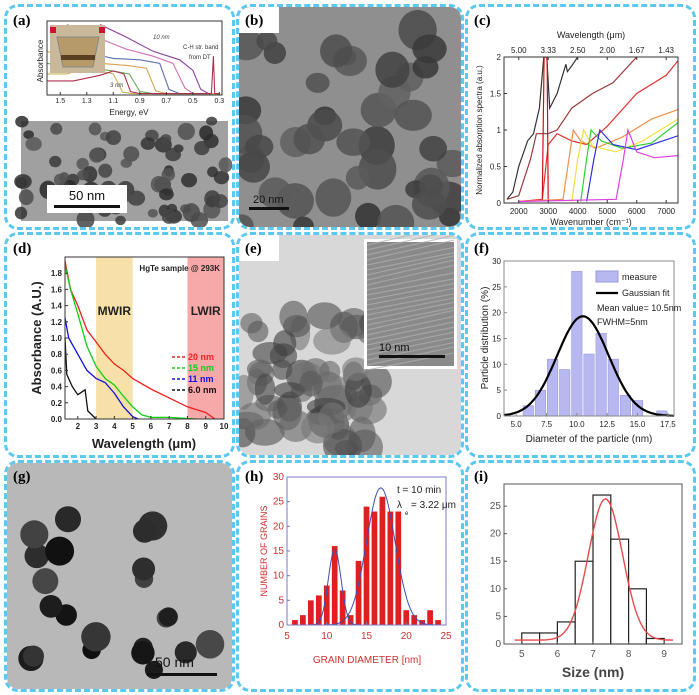  I want to click on beaker-liquid, so click(78, 57).